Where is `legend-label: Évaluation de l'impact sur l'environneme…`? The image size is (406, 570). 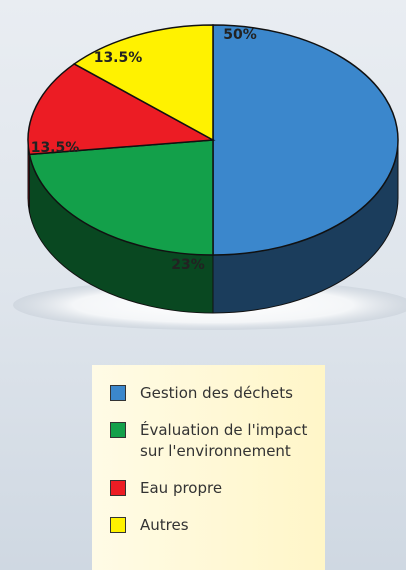 legend-label: Évaluation de l'impact sur l'environneme… is located at coordinates (224, 440).